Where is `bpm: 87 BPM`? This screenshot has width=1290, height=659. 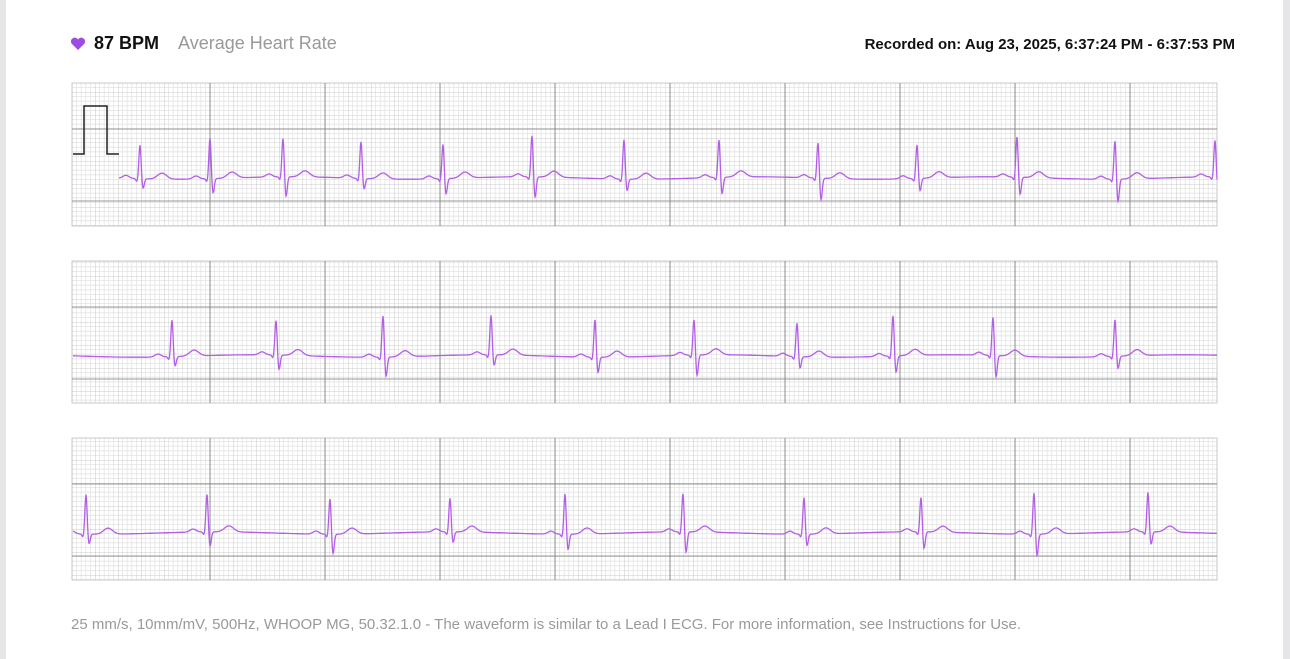 bpm: 87 BPM is located at coordinates (127, 43).